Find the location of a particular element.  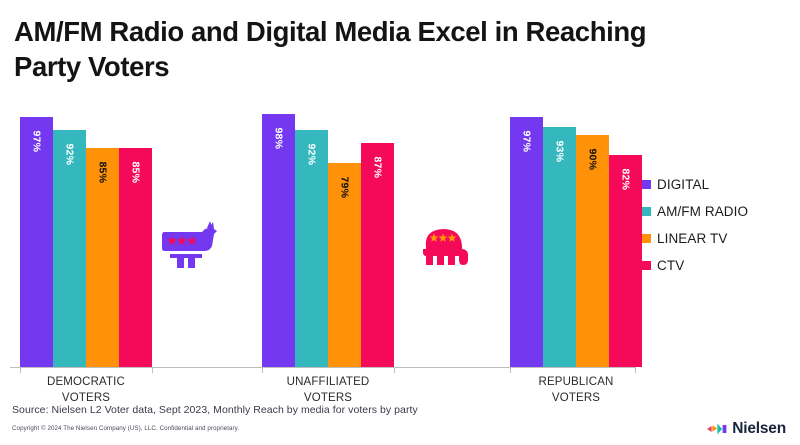

category-label-line: UNAFFILIATED is located at coordinates (328, 382).